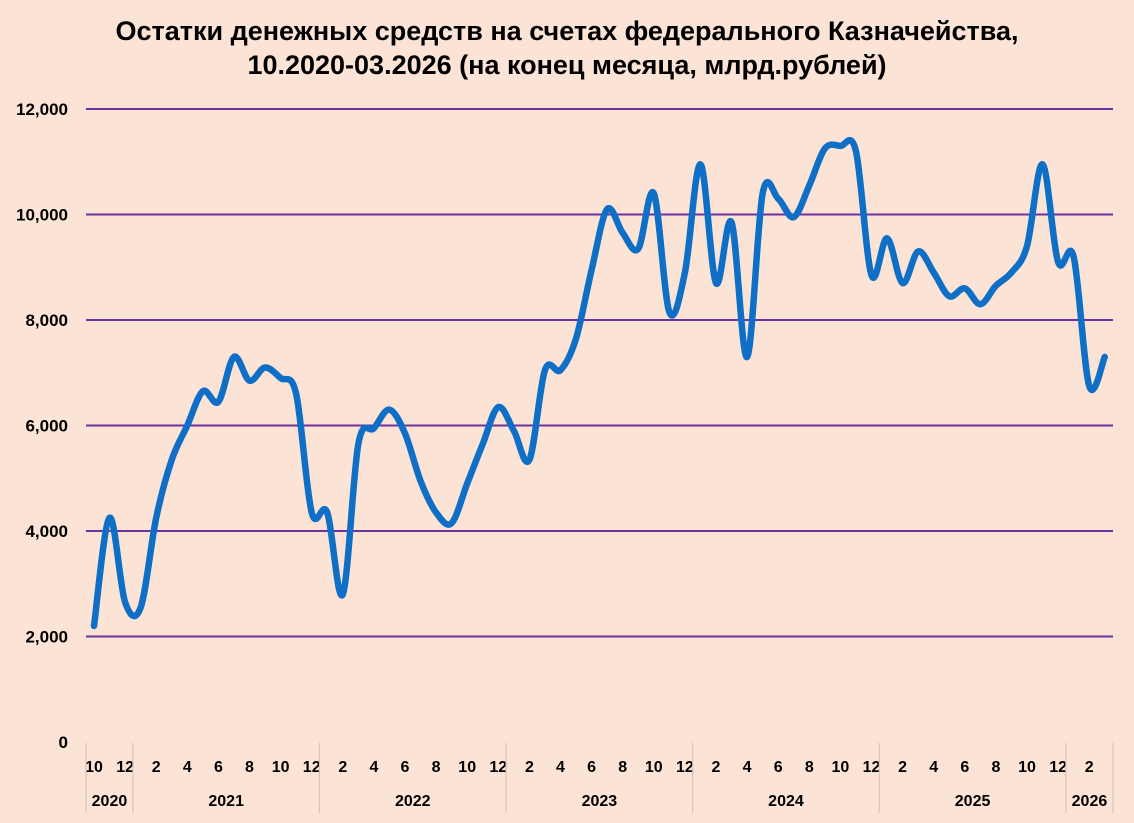 This screenshot has width=1134, height=823. Describe the element at coordinates (413, 801) in the screenshot. I see `x-year-label: 2022` at that location.